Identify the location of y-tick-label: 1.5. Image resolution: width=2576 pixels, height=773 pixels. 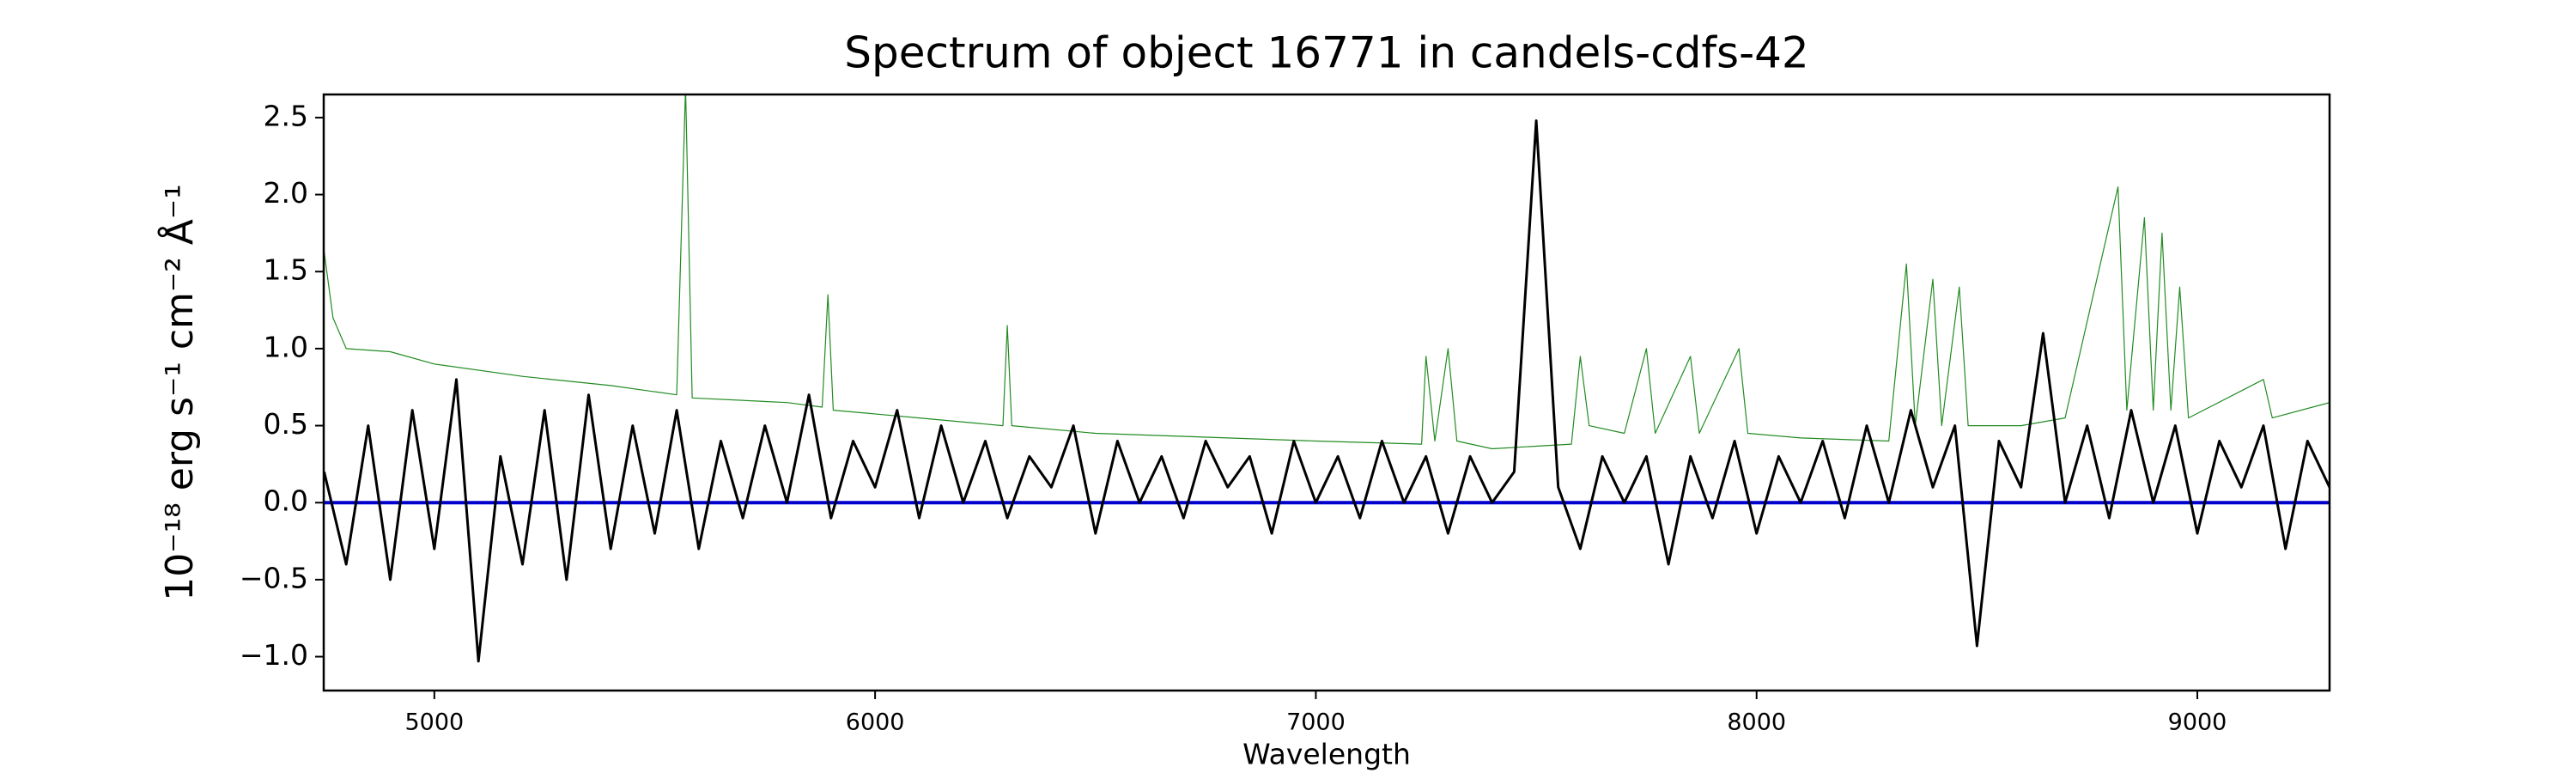
(286, 270).